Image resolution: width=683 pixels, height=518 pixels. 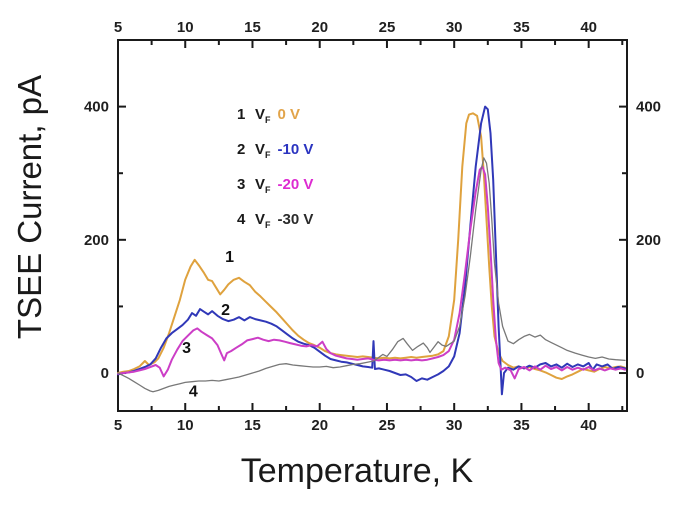 What do you see at coordinates (96, 107) in the screenshot?
I see `y-axis-tick-label: 400` at bounding box center [96, 107].